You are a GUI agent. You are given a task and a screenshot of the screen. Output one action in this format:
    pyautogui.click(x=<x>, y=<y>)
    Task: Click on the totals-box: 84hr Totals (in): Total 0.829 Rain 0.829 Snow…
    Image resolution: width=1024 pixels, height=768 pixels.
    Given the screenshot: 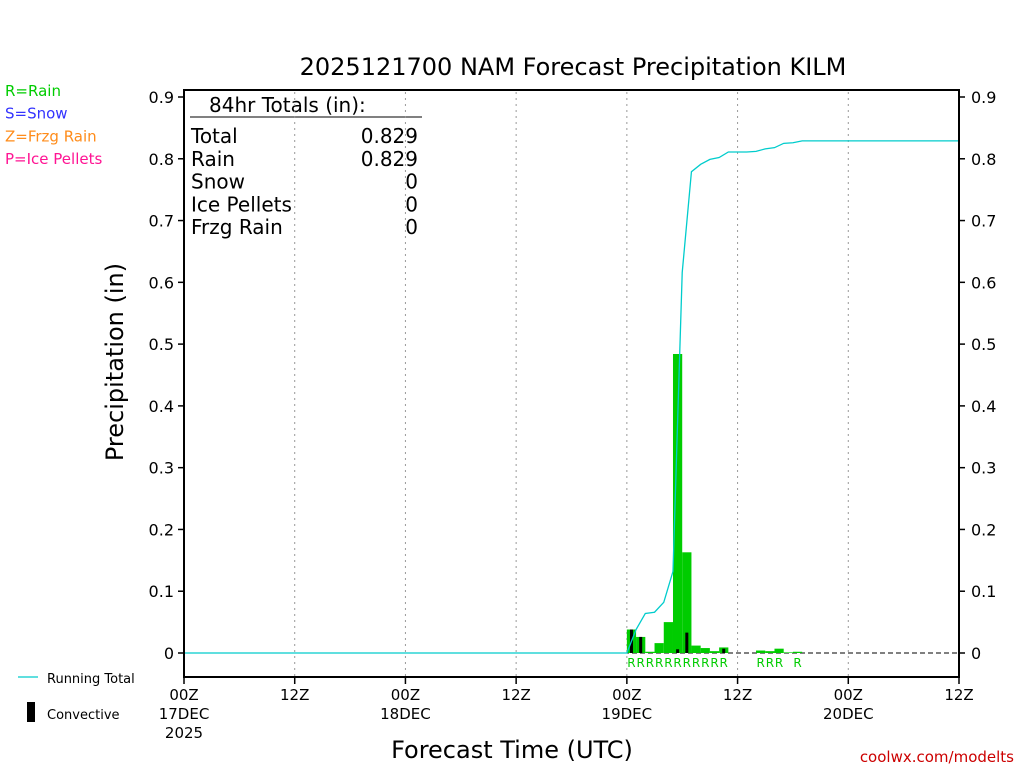 What is the action you would take?
    pyautogui.click(x=306, y=166)
    